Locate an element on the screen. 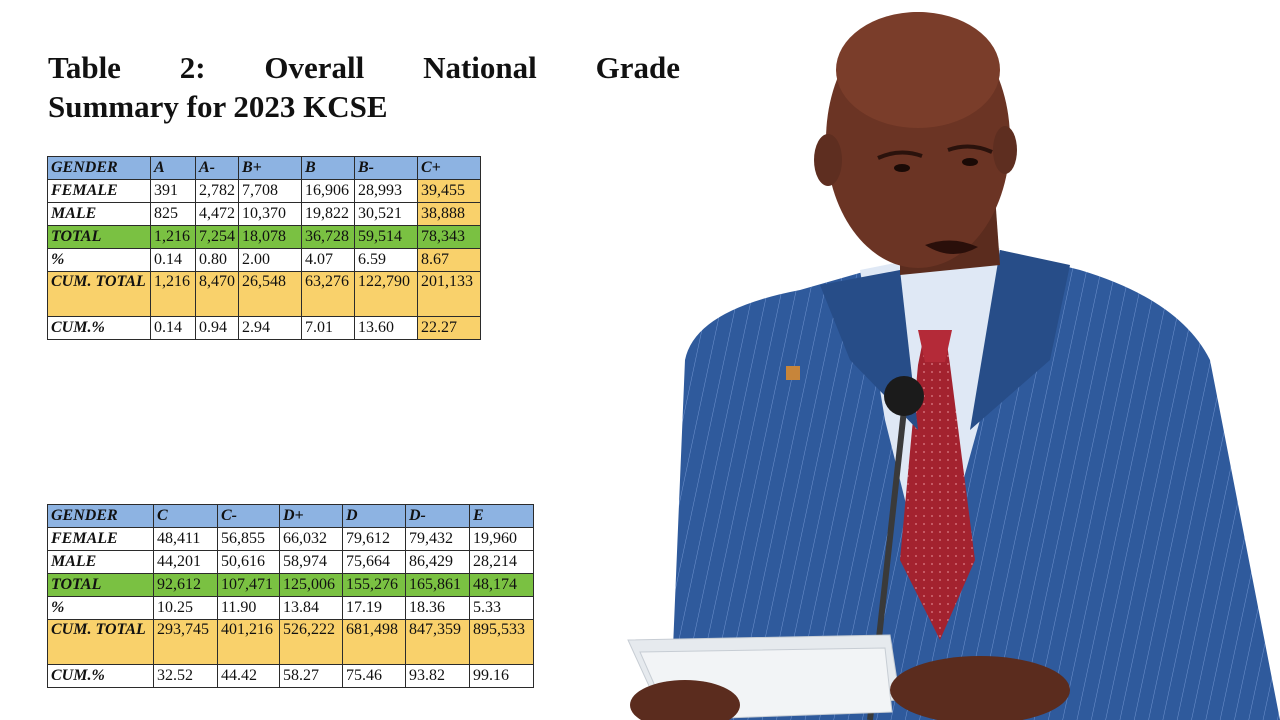  table-cell: 79,612 is located at coordinates (374, 539).